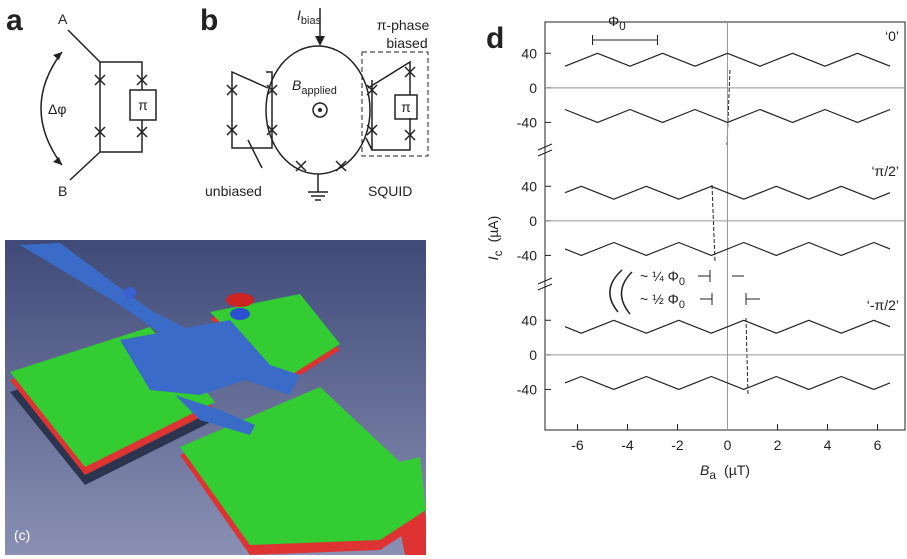 The height and width of the screenshot is (559, 907). I want to click on bias-label: Ibias, so click(309, 17).